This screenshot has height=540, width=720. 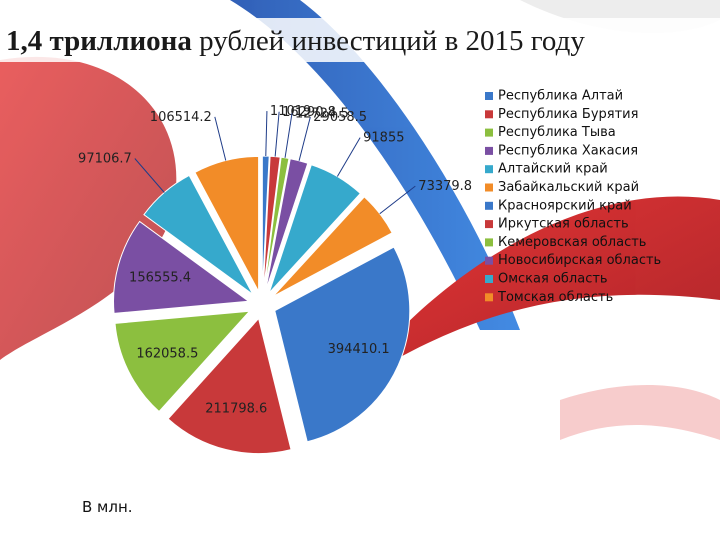 What do you see at coordinates (107, 507) in the screenshot?
I see `unit-note: В млн.` at bounding box center [107, 507].